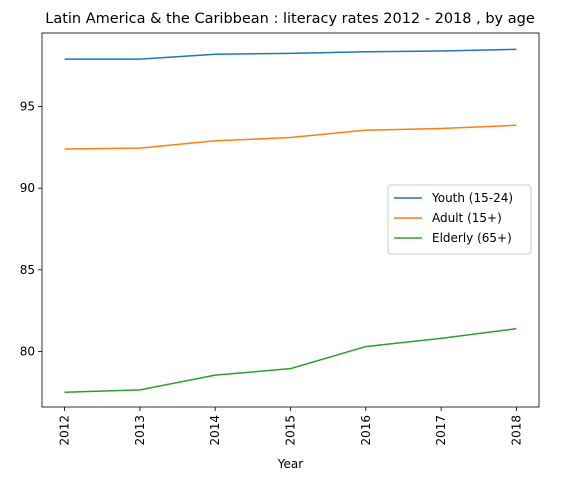 The width and height of the screenshot is (580, 481). Describe the element at coordinates (472, 198) in the screenshot. I see `legend-label-0: Youth (15-24)` at that location.